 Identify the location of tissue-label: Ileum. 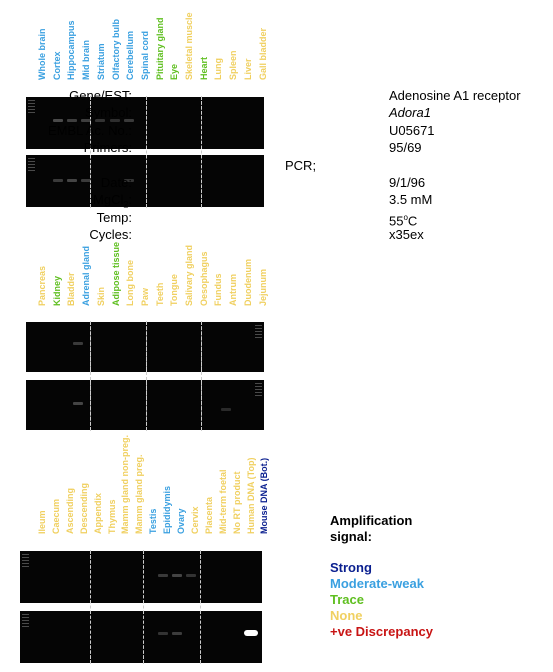
(42, 522).